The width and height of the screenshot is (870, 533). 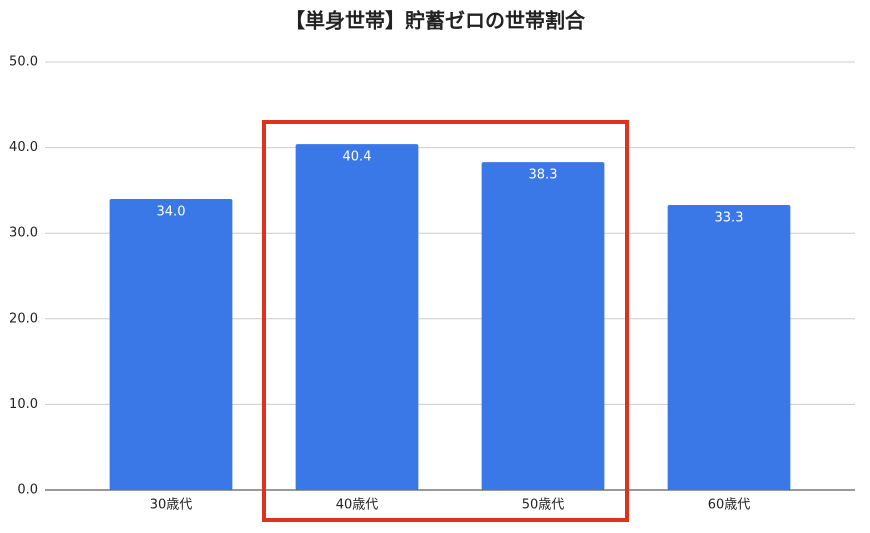 I want to click on value-label: 34.0, so click(x=171, y=211).